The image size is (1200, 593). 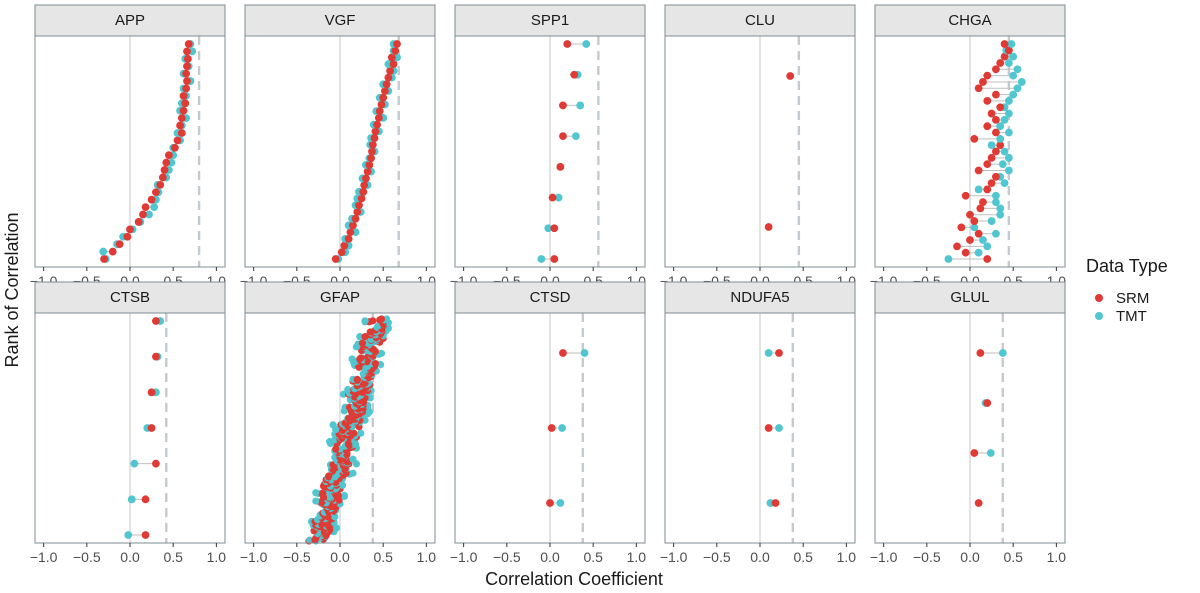 I want to click on legend-title: Data Type, so click(x=1127, y=266).